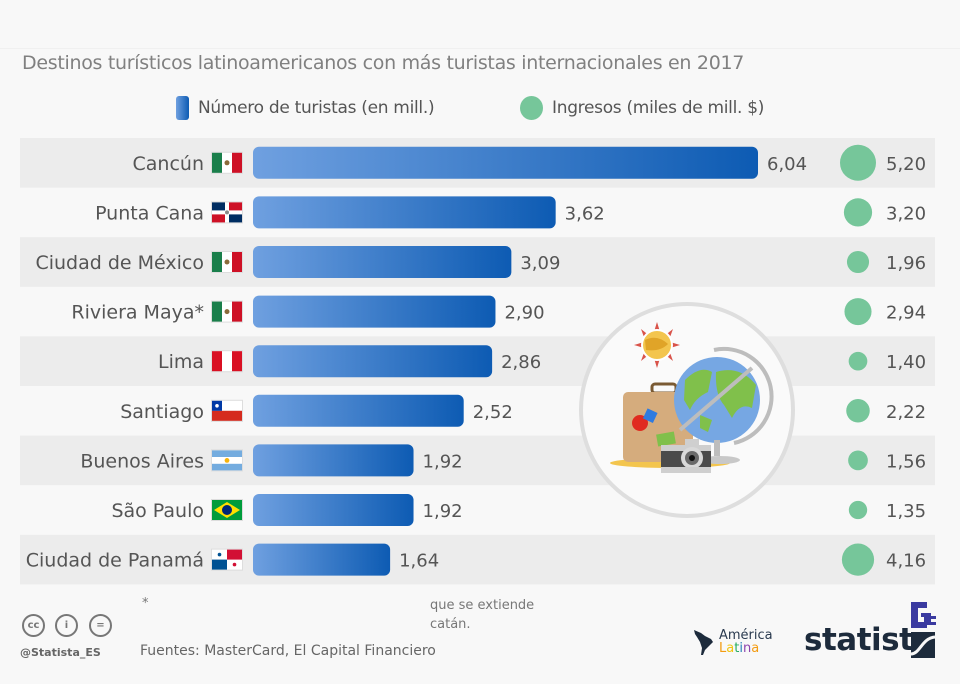 Image resolution: width=960 pixels, height=684 pixels. What do you see at coordinates (518, 510) in the screenshot?
I see `chart-row: São Paulo 1,92 1,35` at bounding box center [518, 510].